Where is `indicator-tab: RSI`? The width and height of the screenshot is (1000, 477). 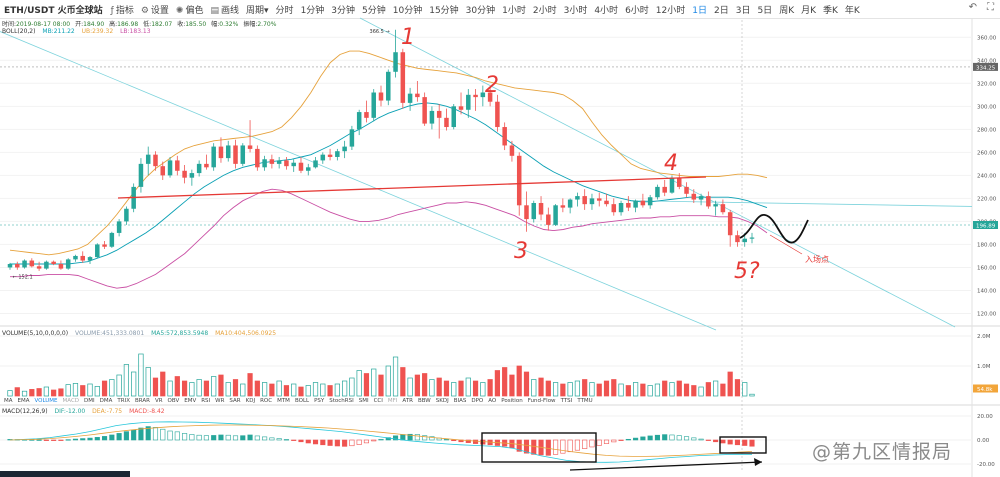 indicator-tab: RSI is located at coordinates (206, 401).